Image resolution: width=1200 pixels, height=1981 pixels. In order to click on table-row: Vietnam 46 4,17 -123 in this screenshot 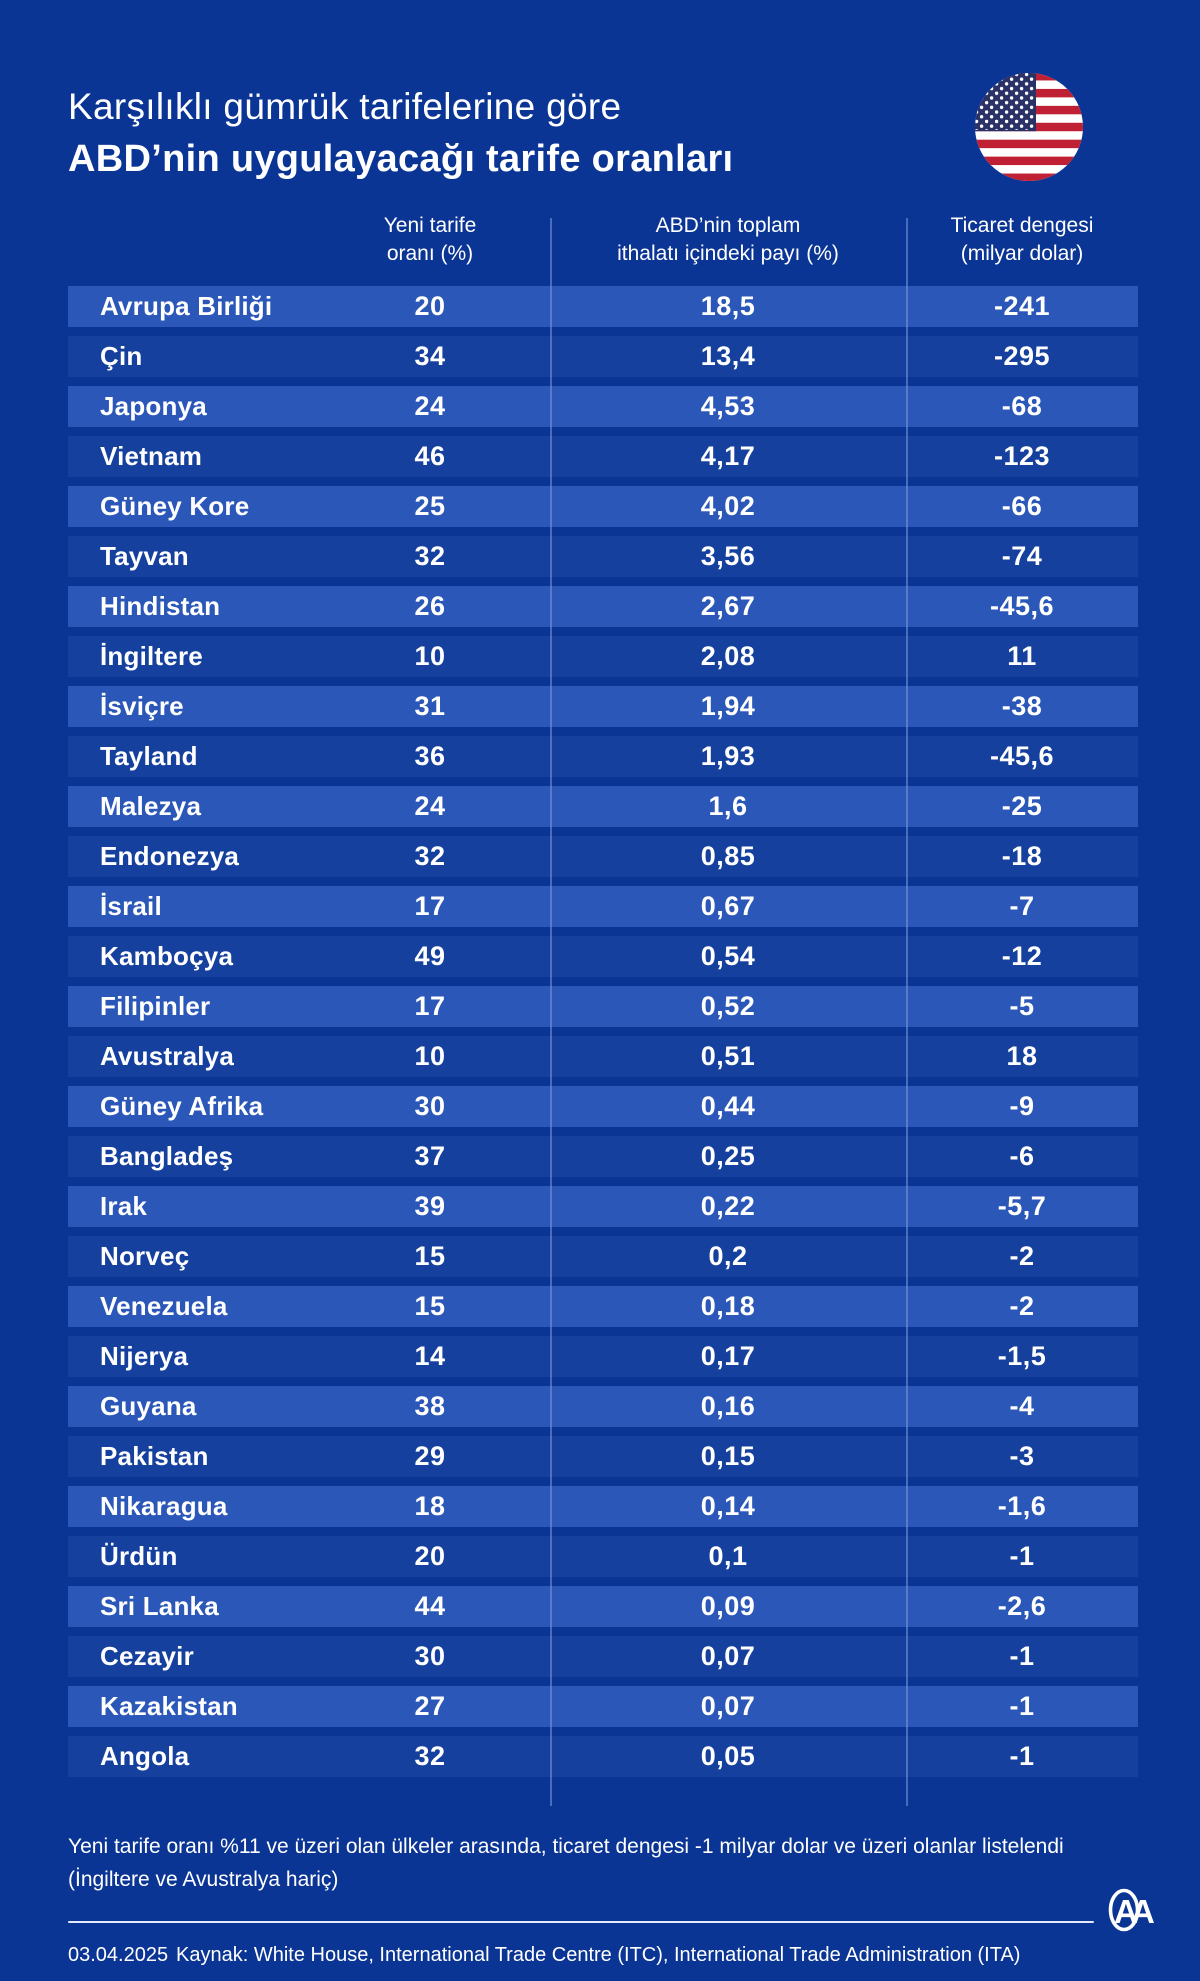, I will do `click(603, 456)`.